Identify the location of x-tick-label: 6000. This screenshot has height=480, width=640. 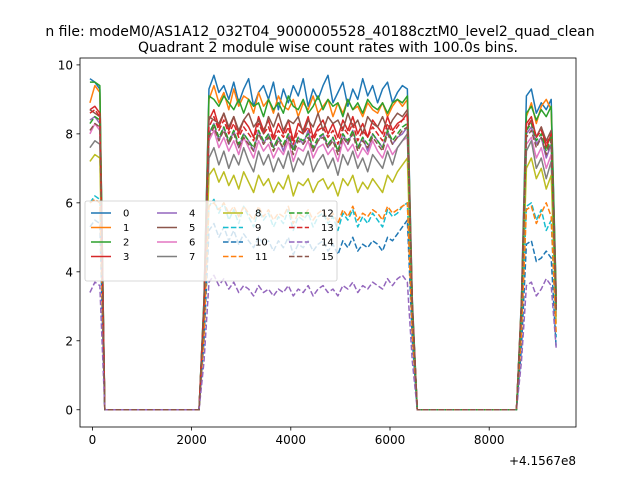
(390, 440).